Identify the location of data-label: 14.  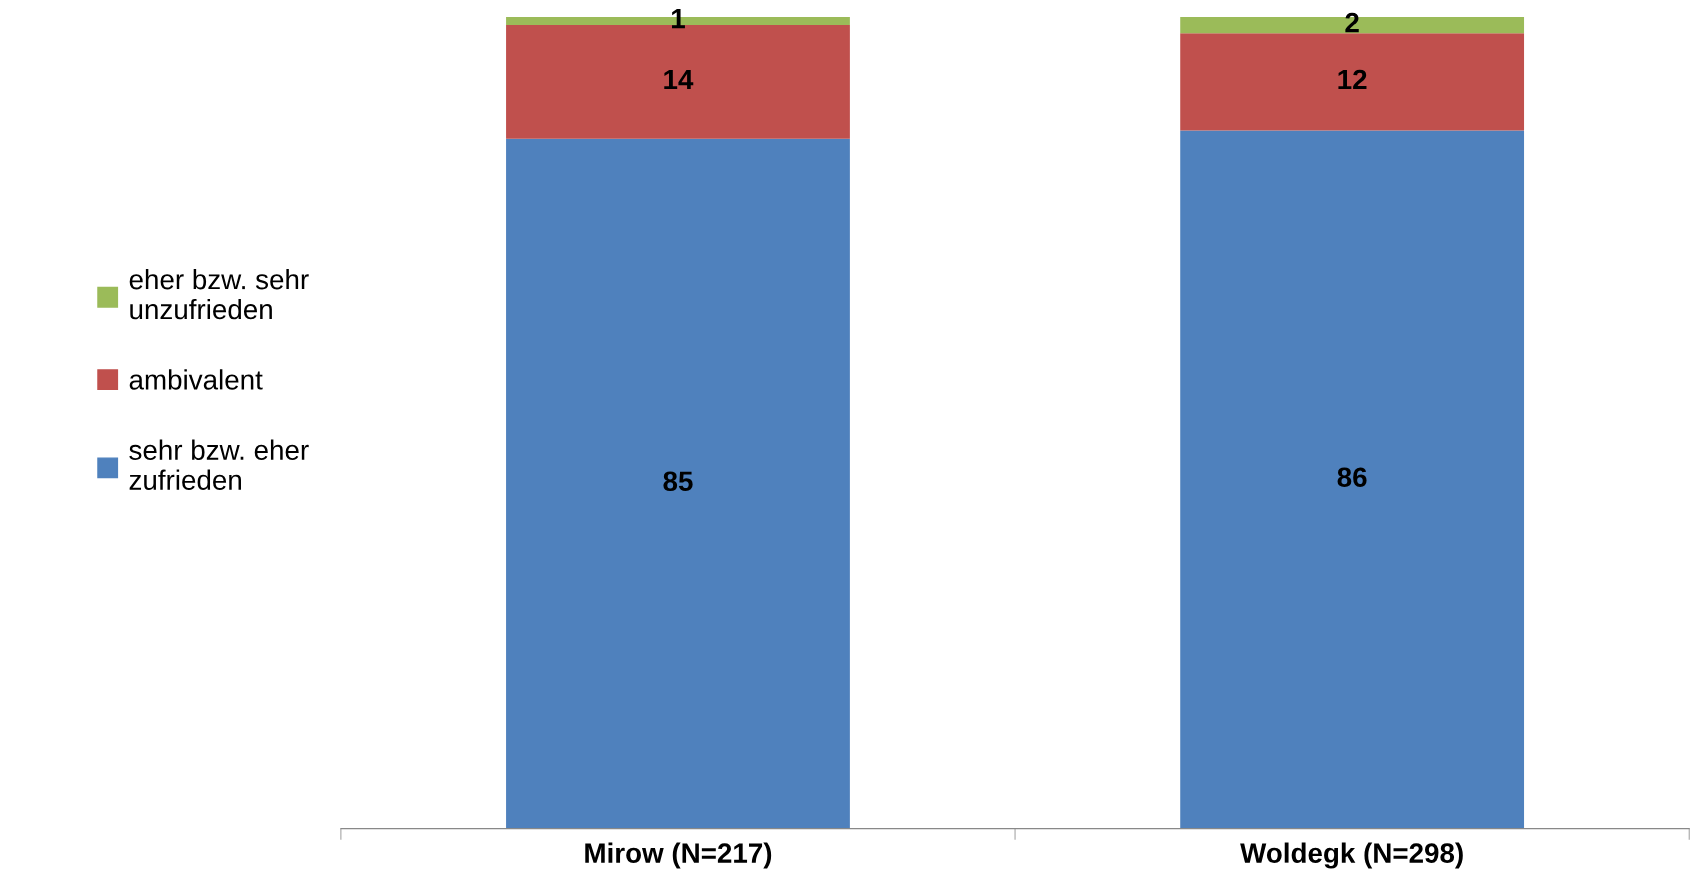
(679, 79).